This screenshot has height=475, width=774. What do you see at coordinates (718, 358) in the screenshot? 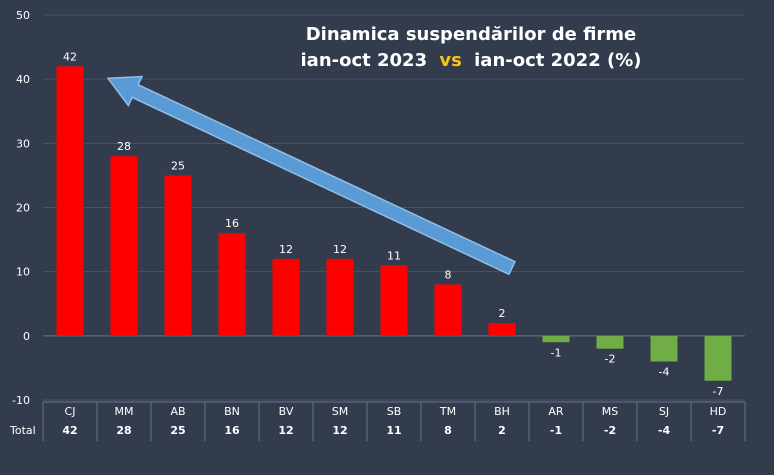
I see `bar-hd` at bounding box center [718, 358].